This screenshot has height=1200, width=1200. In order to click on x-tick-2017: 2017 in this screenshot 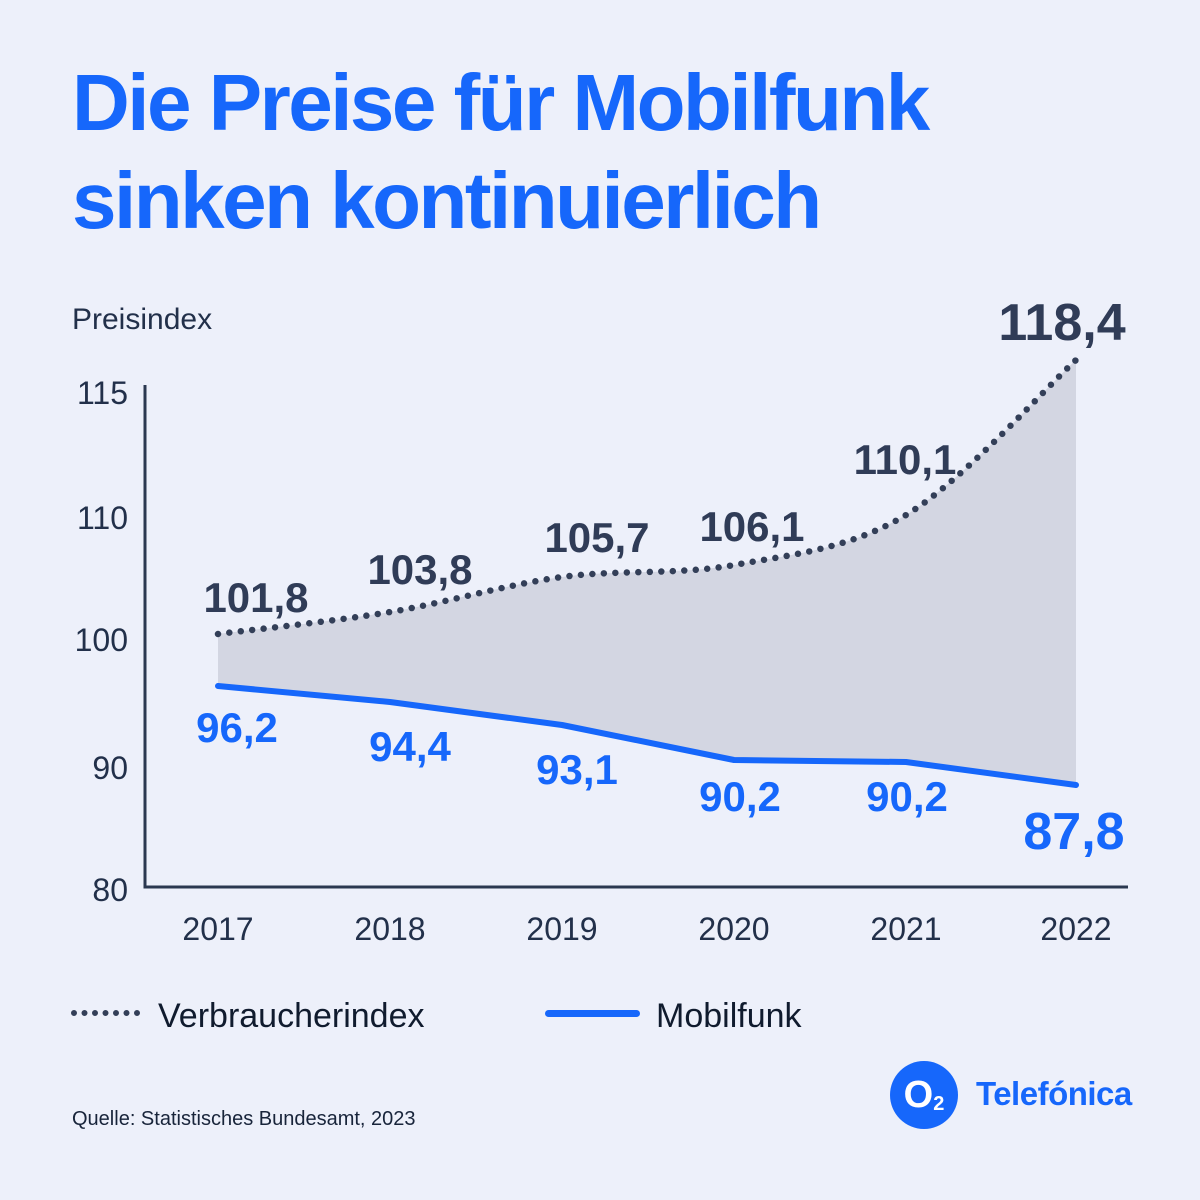, I will do `click(217, 929)`.